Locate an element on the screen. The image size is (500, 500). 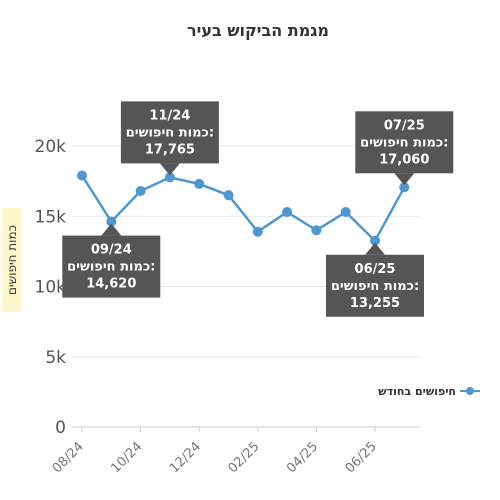
y-axis-label-box: כמות חיפושים is located at coordinates (12, 260).